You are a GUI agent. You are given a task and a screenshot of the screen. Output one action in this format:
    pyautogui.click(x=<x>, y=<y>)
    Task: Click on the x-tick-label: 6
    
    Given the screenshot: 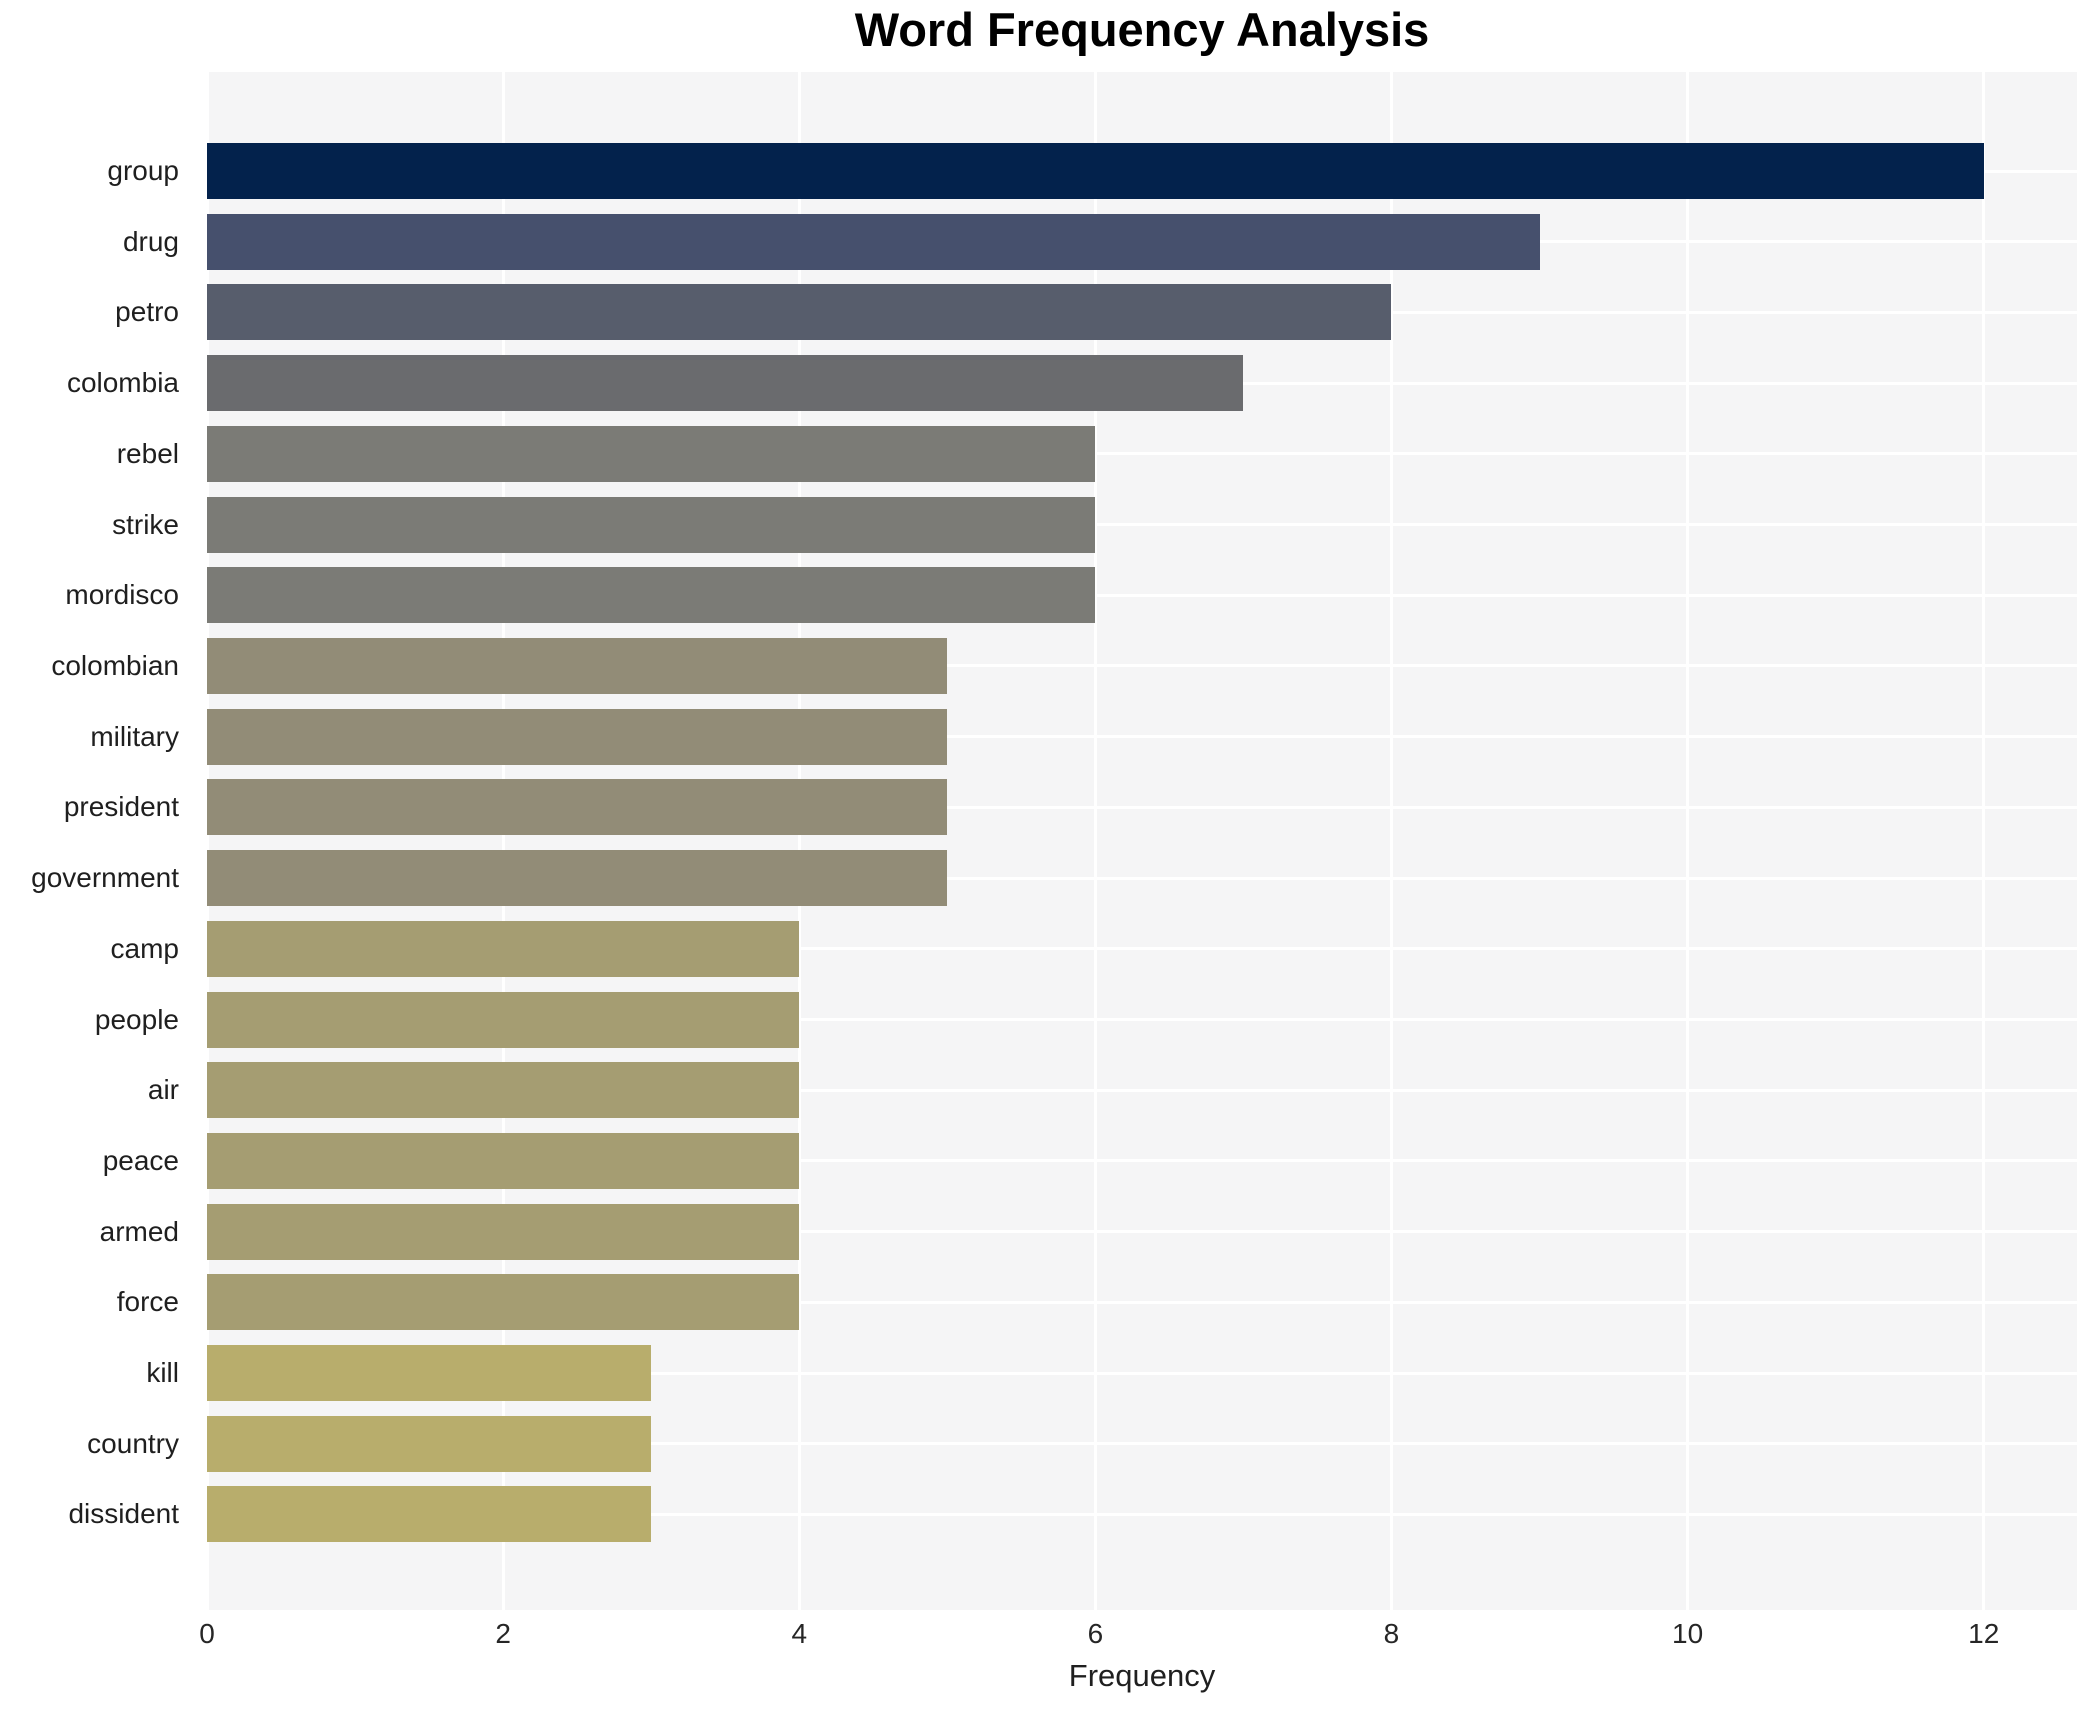 What is the action you would take?
    pyautogui.click(x=1095, y=1633)
    